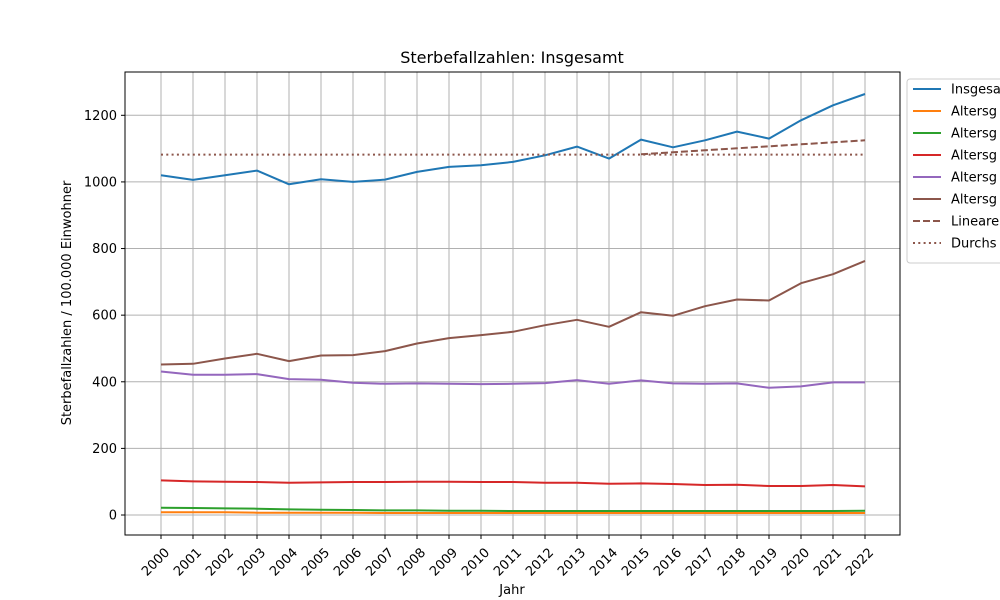 Image resolution: width=1000 pixels, height=600 pixels. I want to click on y-axis-label: Sterbefallzahlen / 100.000 Einwohner, so click(67, 302).